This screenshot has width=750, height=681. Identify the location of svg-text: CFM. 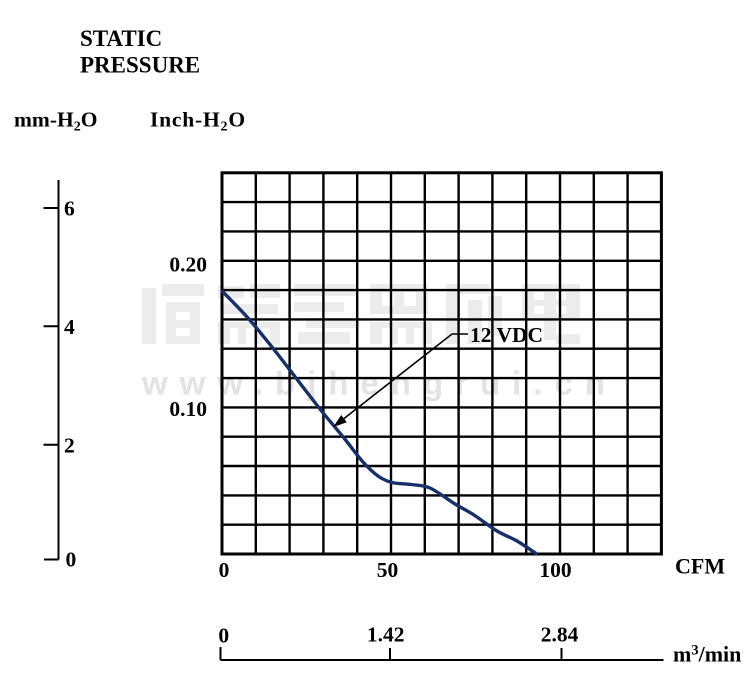
(700, 566).